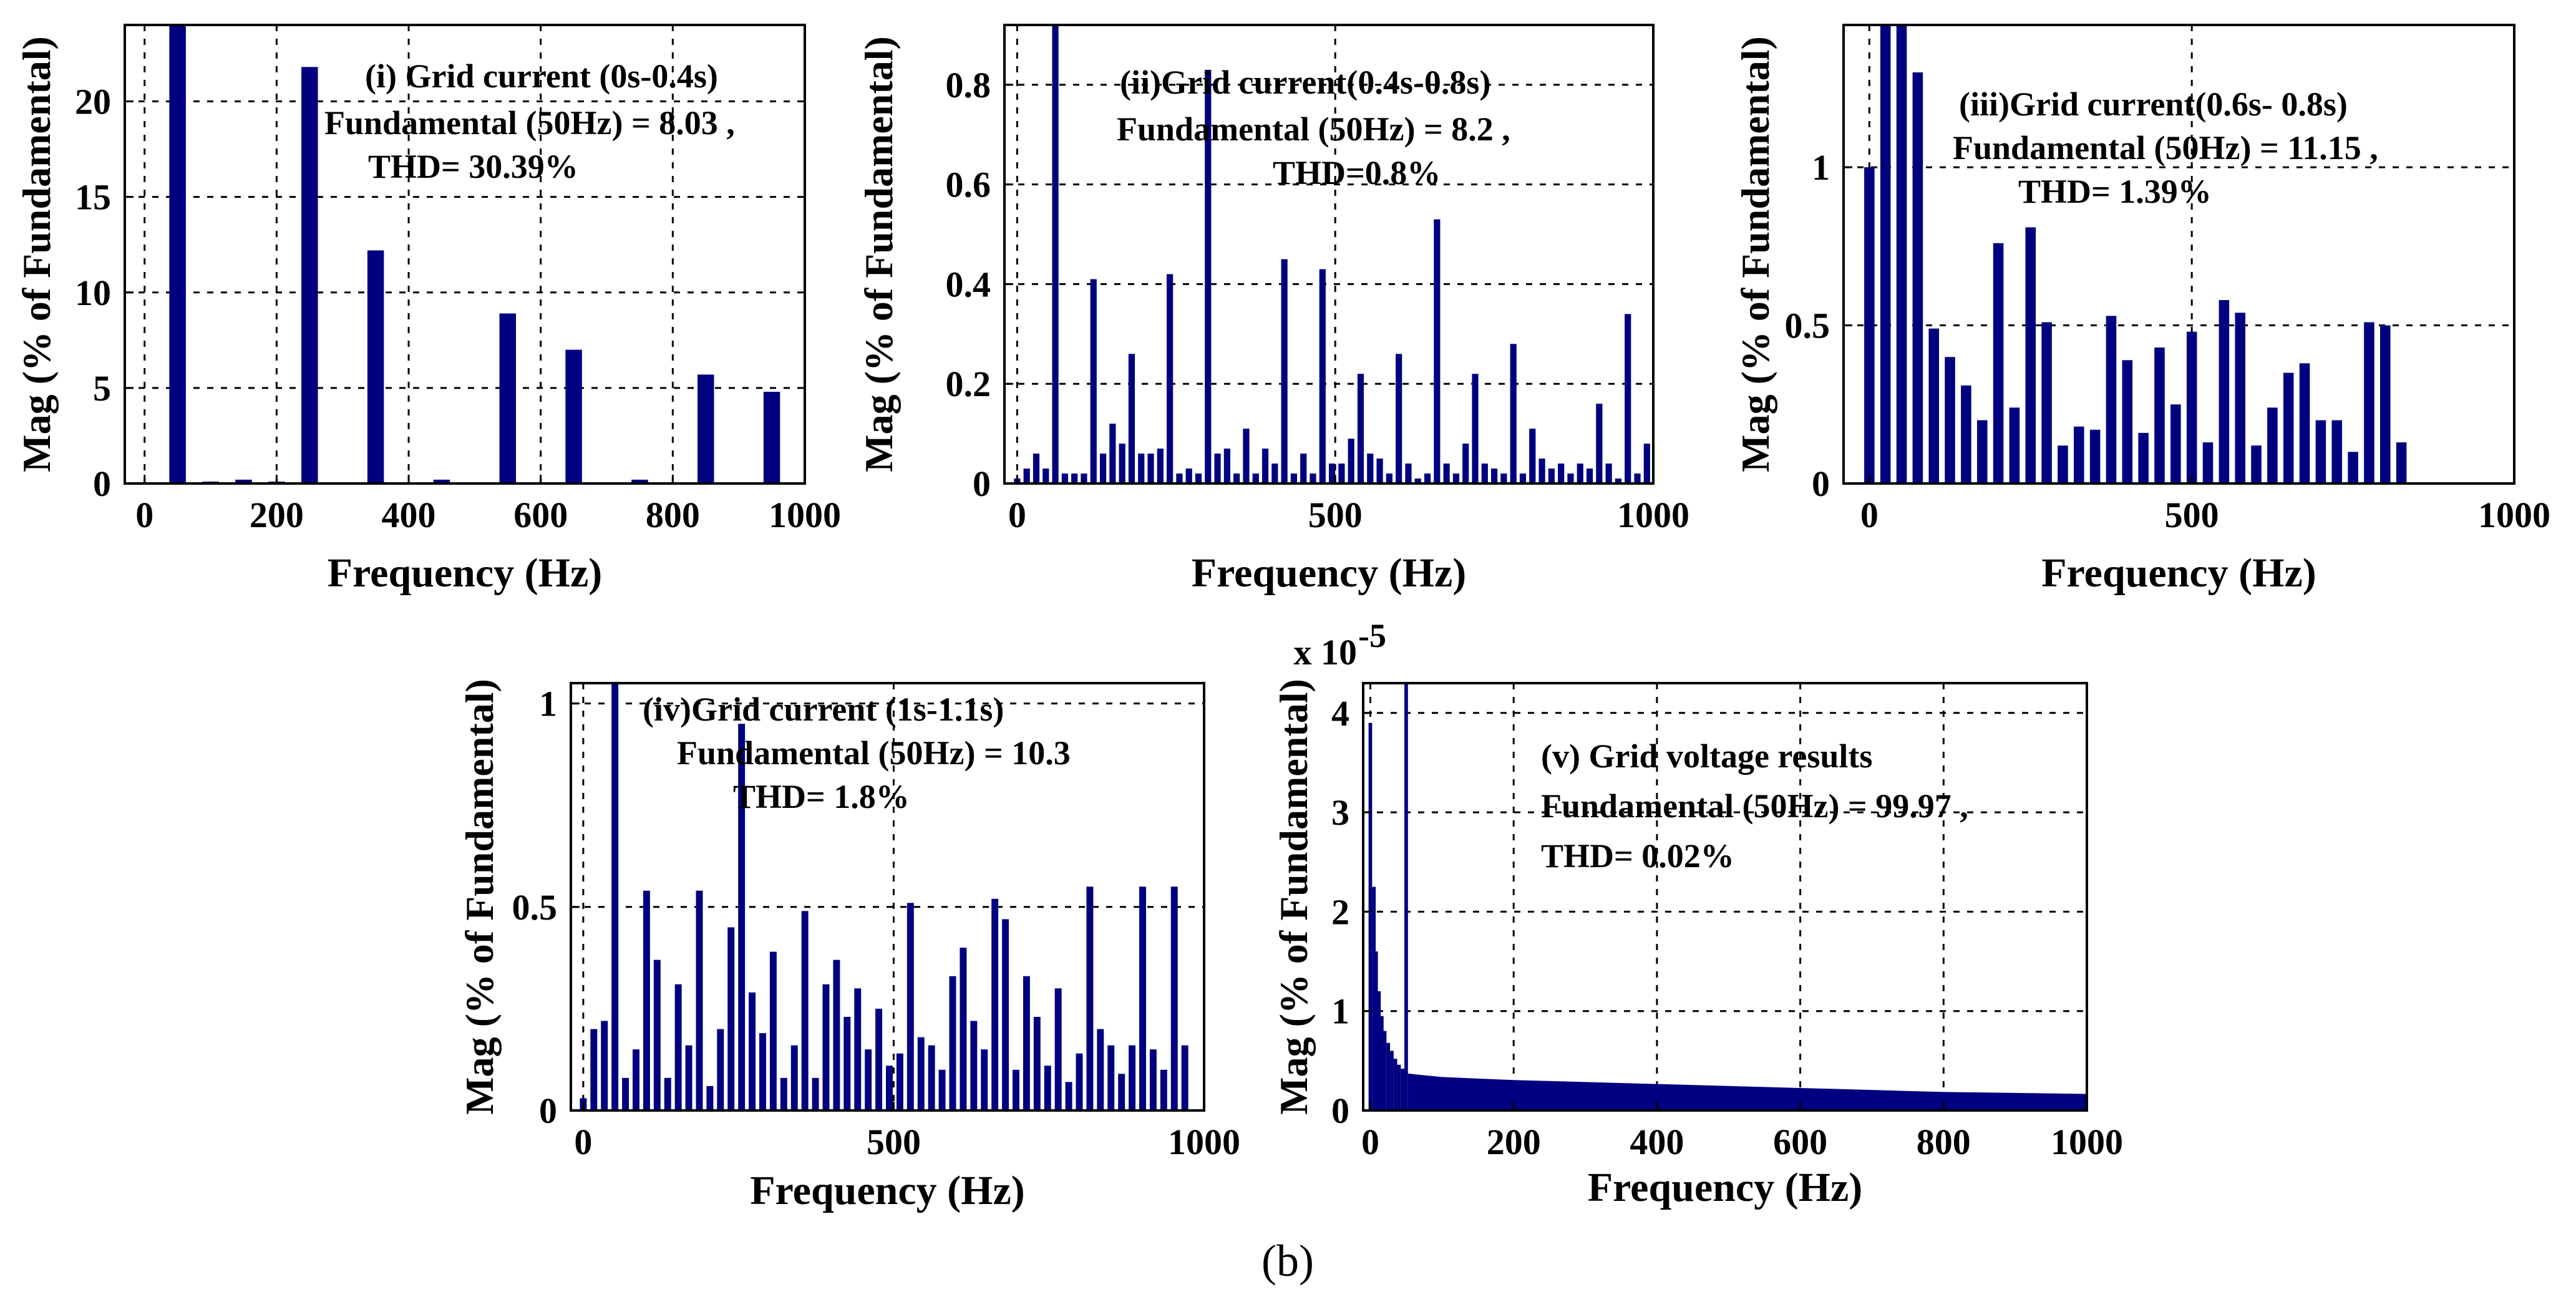 This screenshot has width=2576, height=1297. I want to click on y-tick-label: 0.5, so click(1807, 326).